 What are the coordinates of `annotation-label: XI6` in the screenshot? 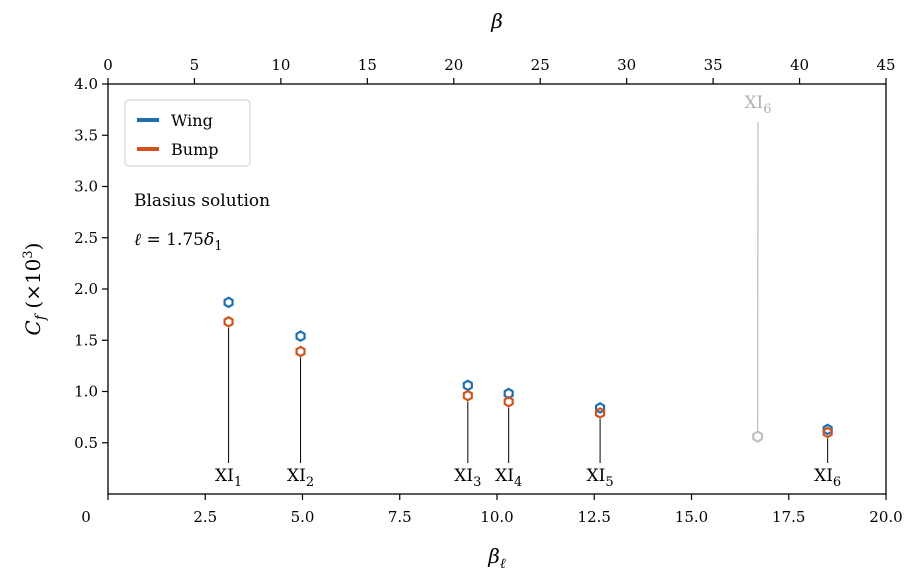 It's located at (827, 478).